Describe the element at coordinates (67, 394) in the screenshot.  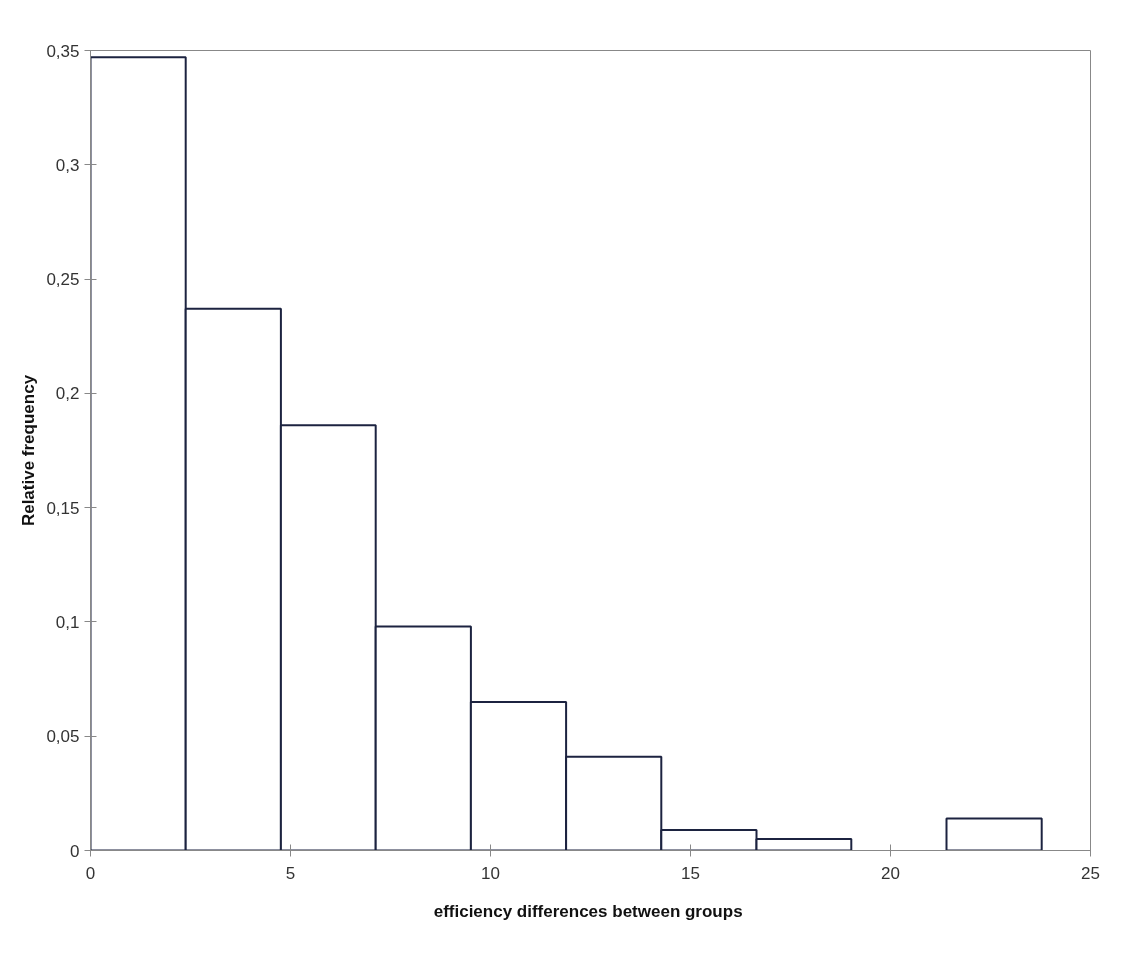
I see `y-tick-label: 0,2` at that location.